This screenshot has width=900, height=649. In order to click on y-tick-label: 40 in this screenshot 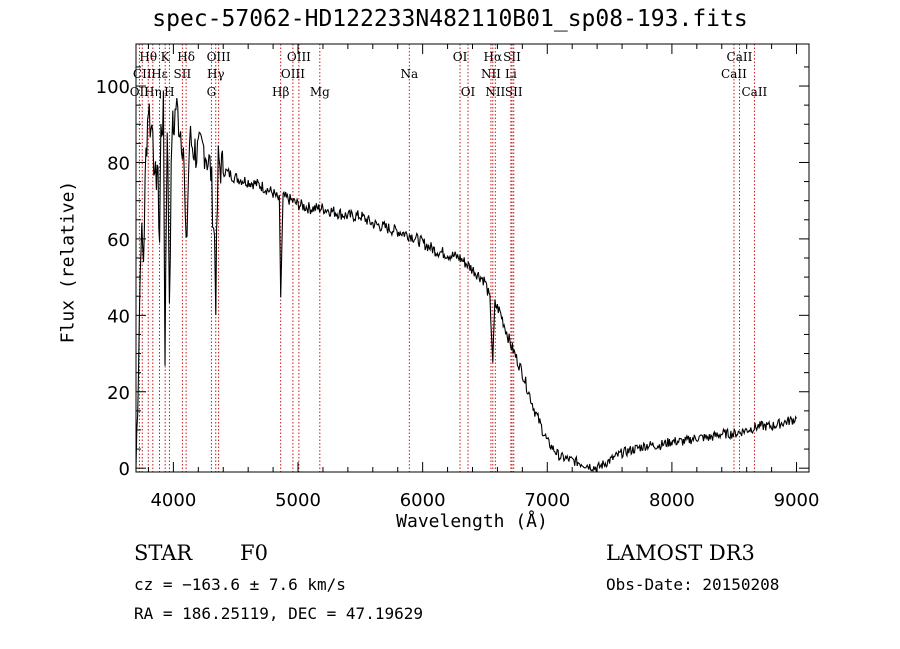, I will do `click(118, 316)`.